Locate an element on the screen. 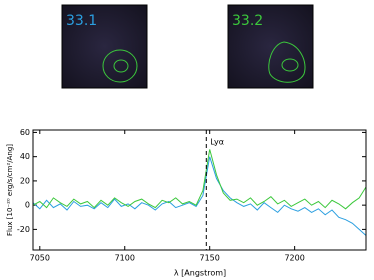 The height and width of the screenshot is (280, 374). image-label: 33.2 is located at coordinates (247, 21).